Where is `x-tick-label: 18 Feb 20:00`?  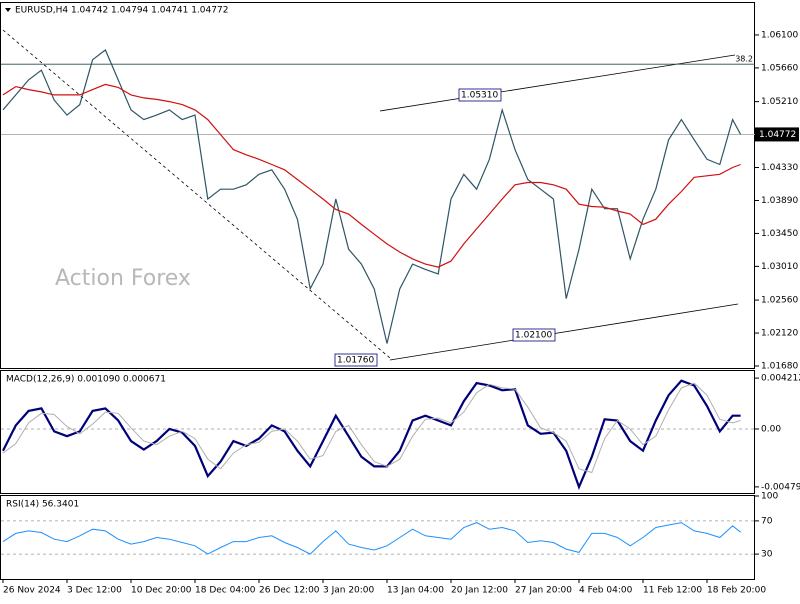 x-tick-label: 18 Feb 20:00 is located at coordinates (736, 591).